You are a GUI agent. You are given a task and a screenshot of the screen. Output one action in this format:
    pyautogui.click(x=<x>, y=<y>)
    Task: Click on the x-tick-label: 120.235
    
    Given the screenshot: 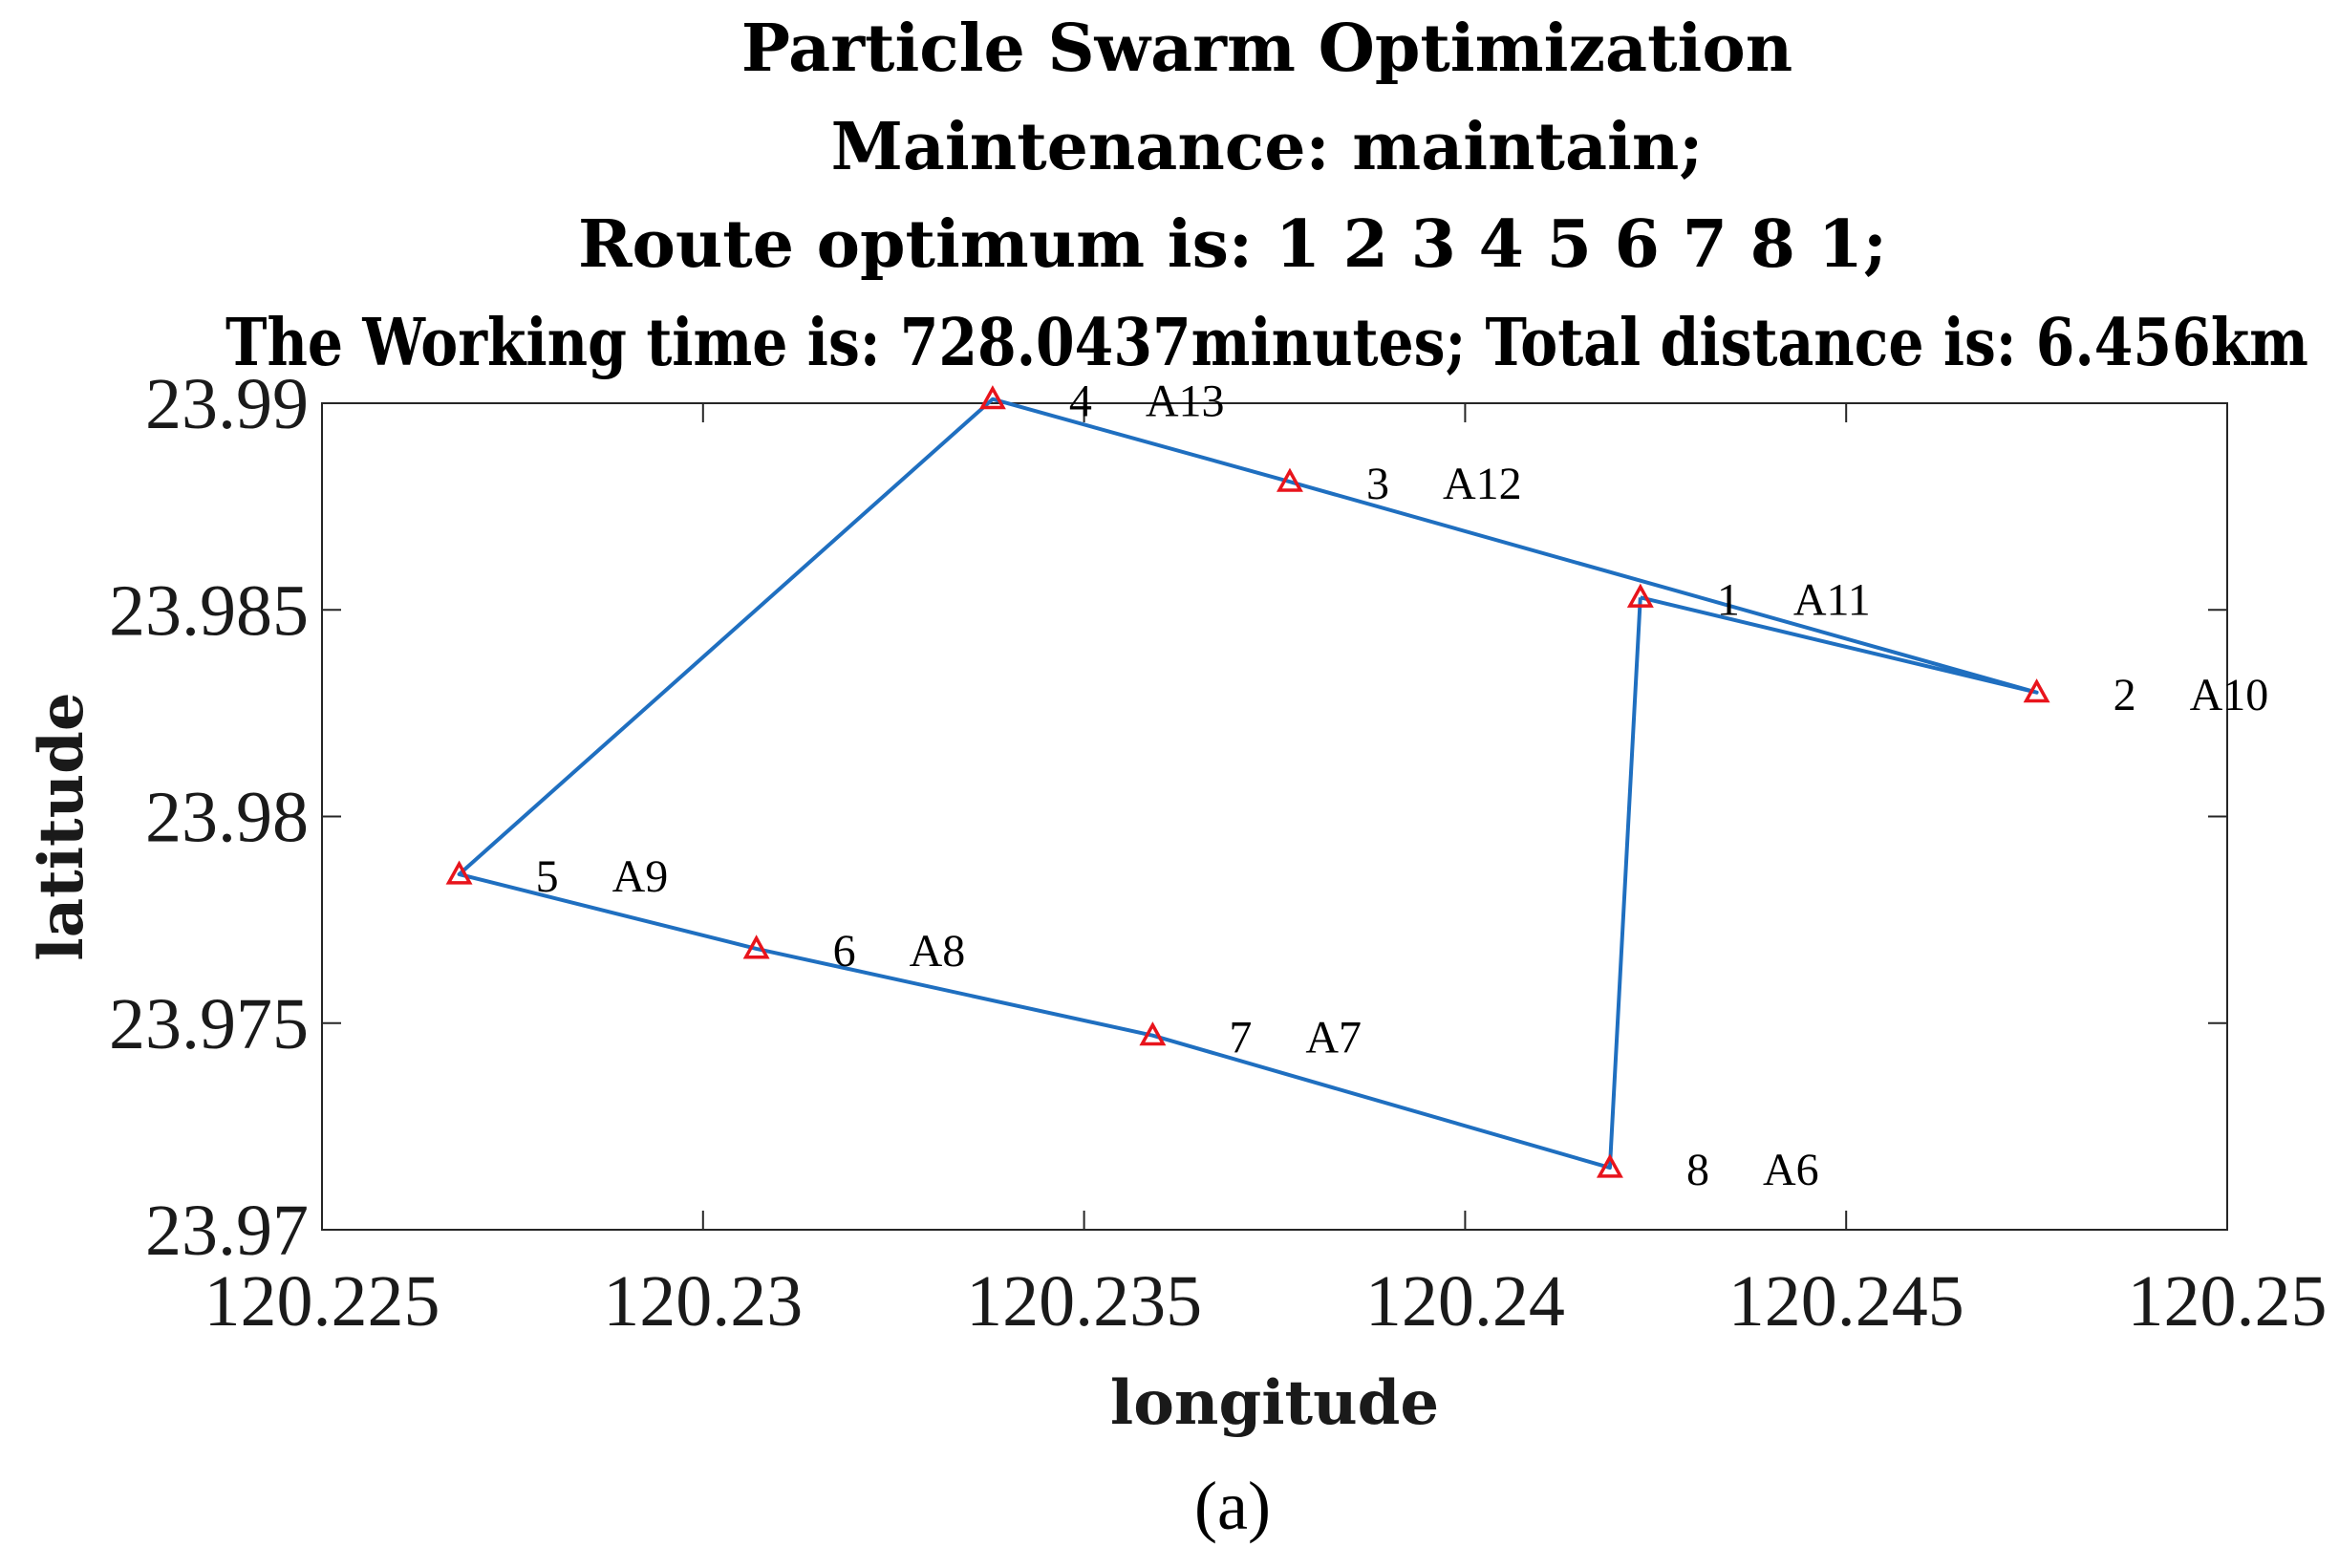 What is the action you would take?
    pyautogui.click(x=1084, y=1301)
    